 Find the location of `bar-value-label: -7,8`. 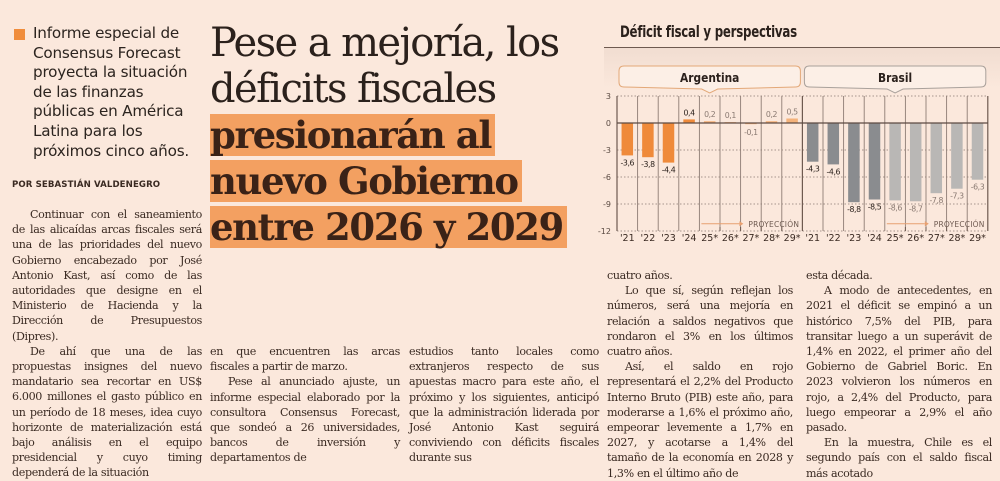

bar-value-label: -7,8 is located at coordinates (936, 200).